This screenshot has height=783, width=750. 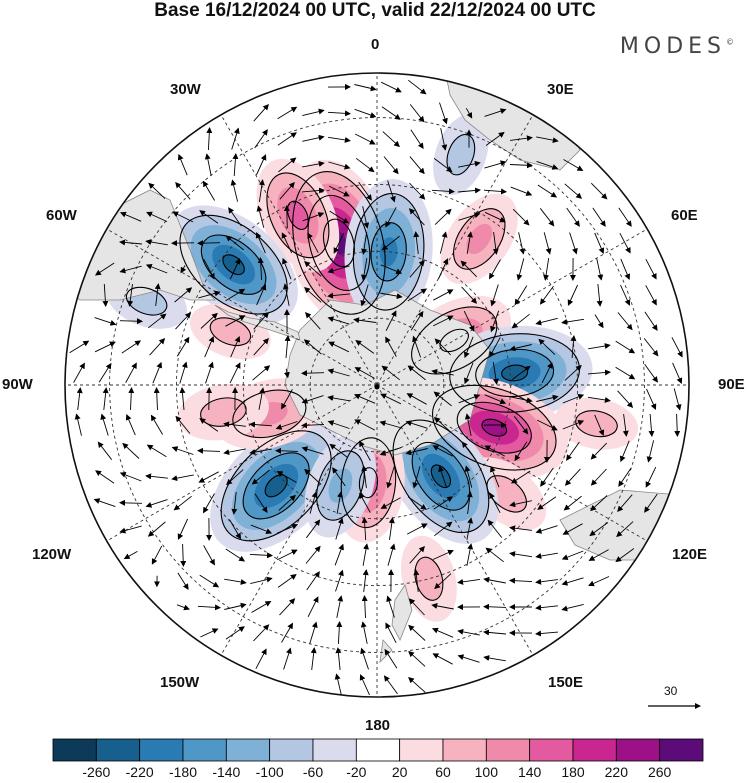 I want to click on colorbar-tick-label: -180, so click(x=183, y=772).